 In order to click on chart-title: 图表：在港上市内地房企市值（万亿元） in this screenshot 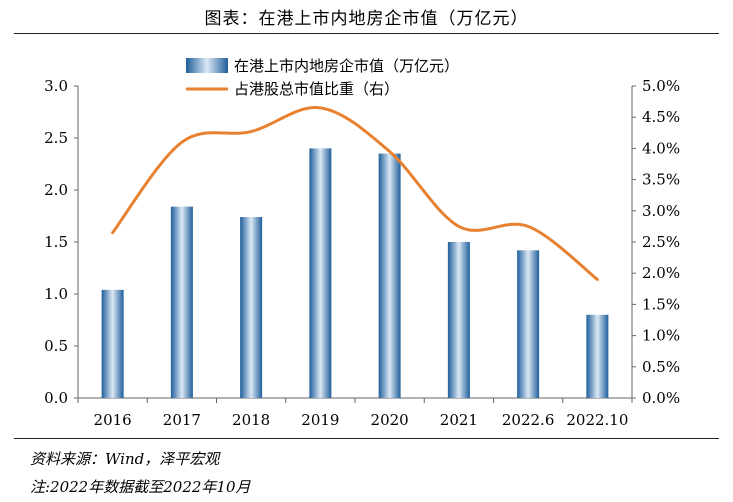, I will do `click(366, 19)`.